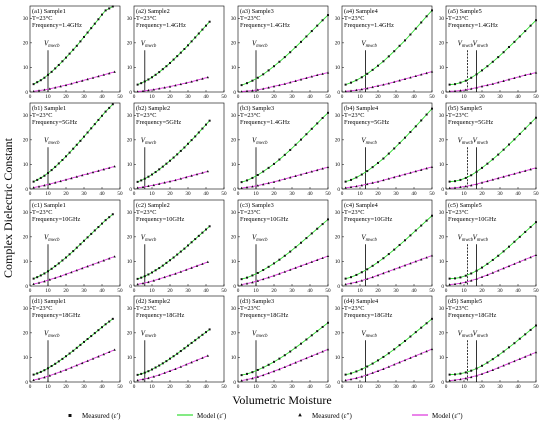  I want to click on panel-title: (b3) Sample3, so click(257, 108).